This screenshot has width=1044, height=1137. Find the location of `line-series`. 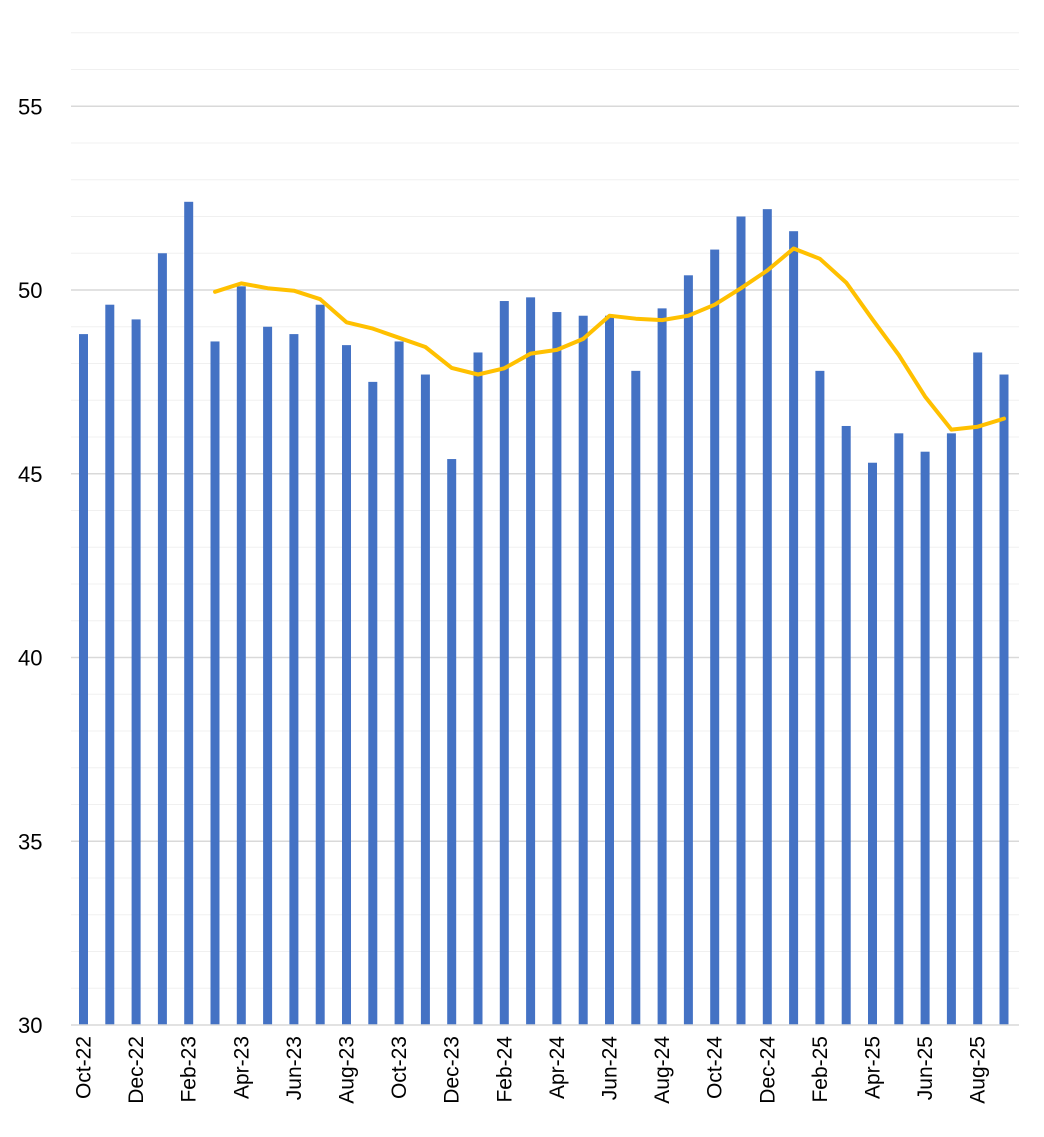

line-series is located at coordinates (609, 339).